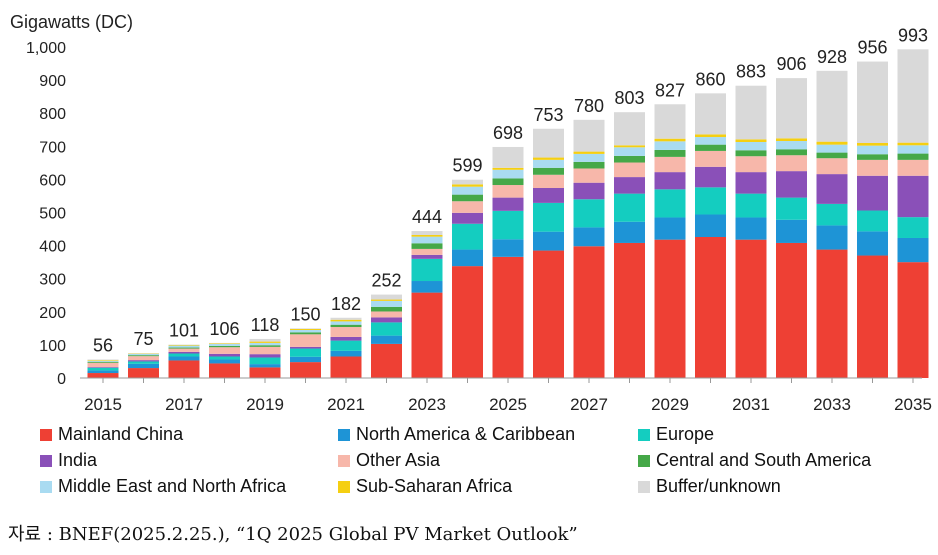  I want to click on total-label: 827, so click(670, 90).